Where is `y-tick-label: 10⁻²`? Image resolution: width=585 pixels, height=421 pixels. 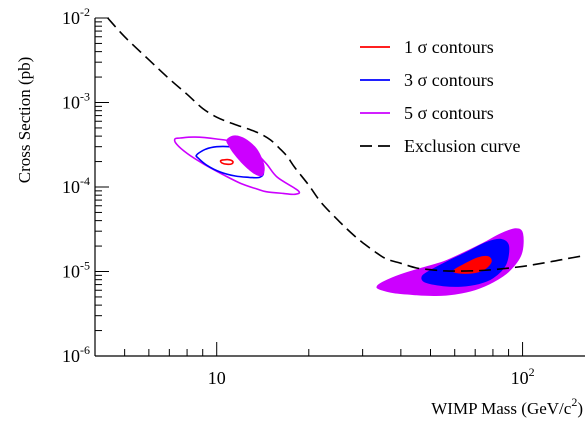 y-tick-label: 10⁻² is located at coordinates (76, 16).